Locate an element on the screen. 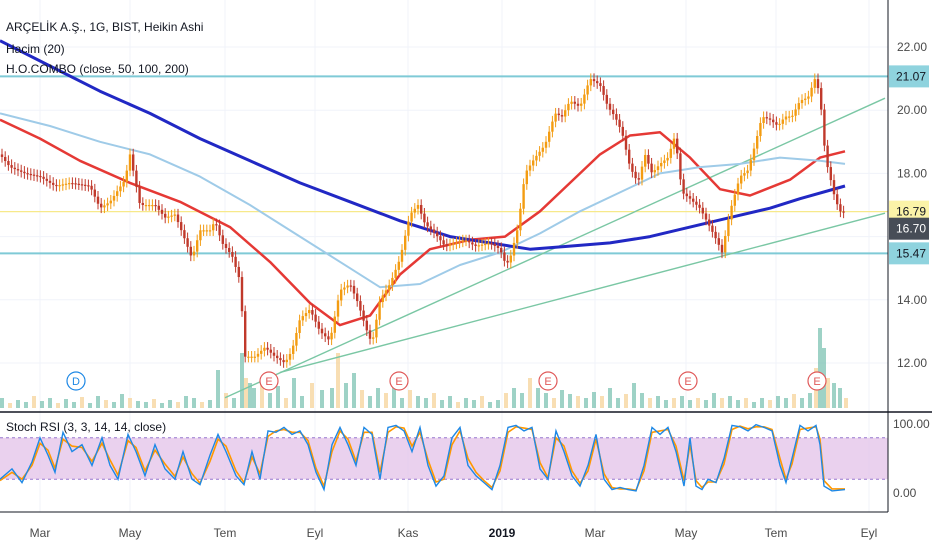  time-tick-label: Kas is located at coordinates (408, 533).